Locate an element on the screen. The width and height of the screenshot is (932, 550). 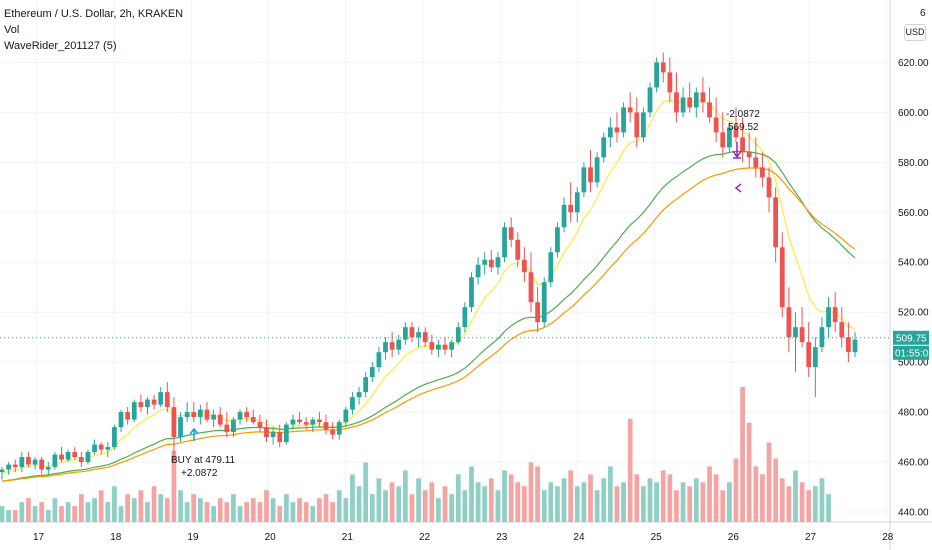
price-tick-label: 600.00 is located at coordinates (913, 113).